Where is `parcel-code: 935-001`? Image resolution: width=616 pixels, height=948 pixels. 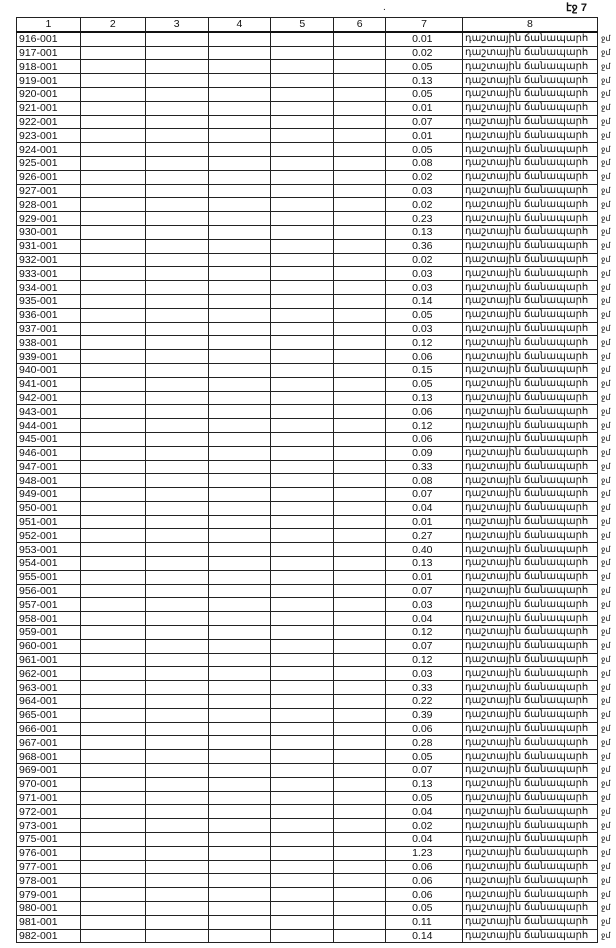
parcel-code: 935-001 is located at coordinates (48, 301).